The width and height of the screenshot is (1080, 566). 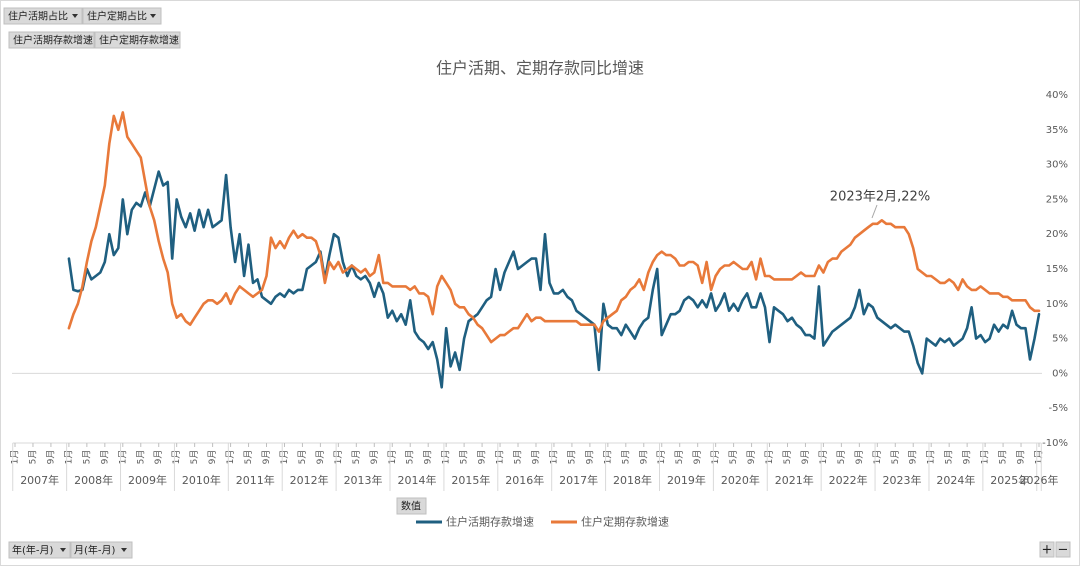 I want to click on year-label: 2013年, so click(x=363, y=480).